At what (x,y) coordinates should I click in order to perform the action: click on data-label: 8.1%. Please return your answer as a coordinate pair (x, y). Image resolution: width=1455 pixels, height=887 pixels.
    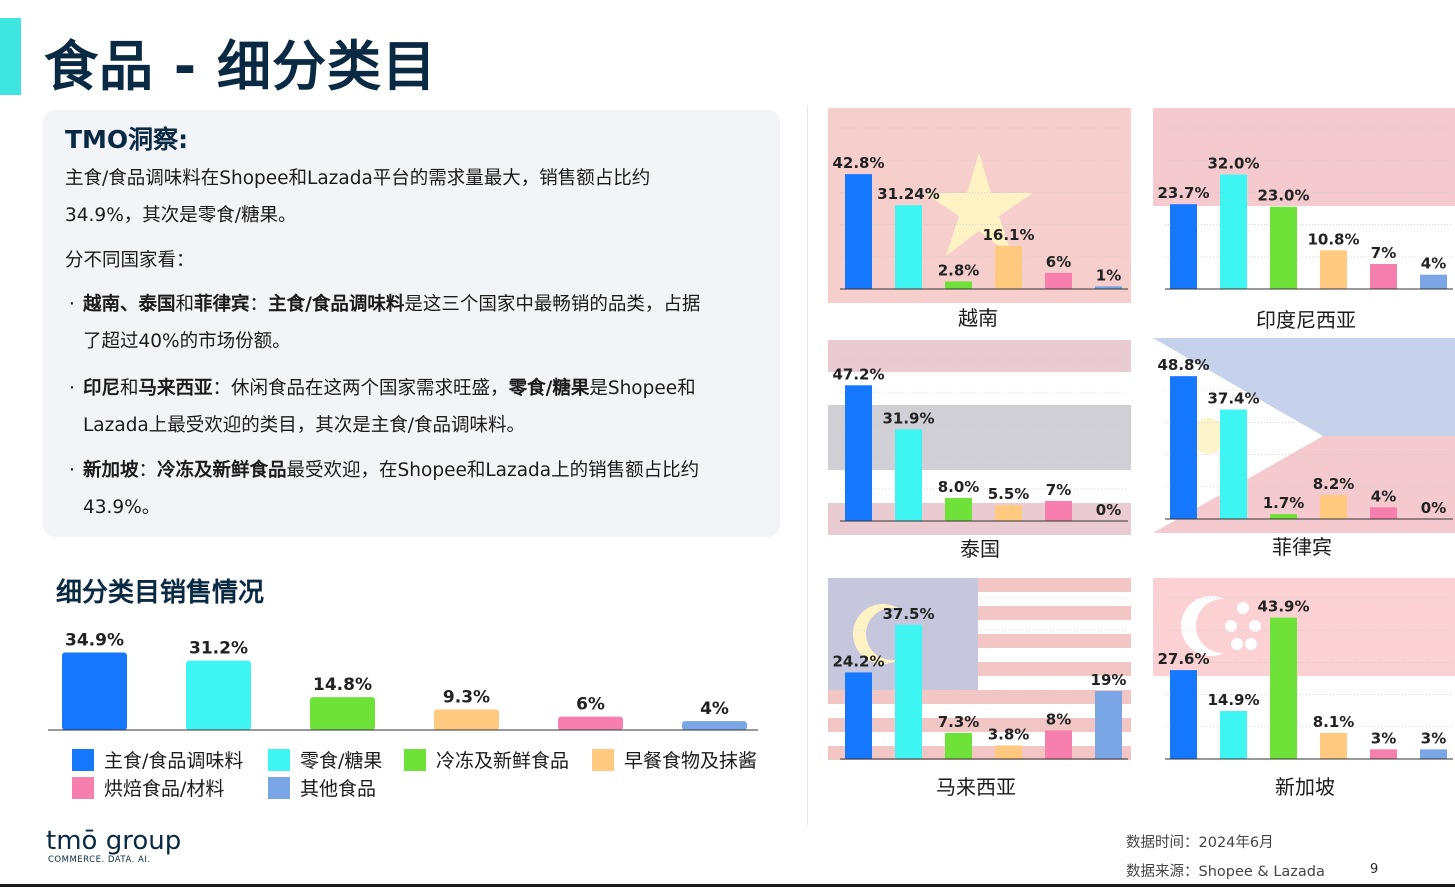
    Looking at the image, I should click on (1334, 722).